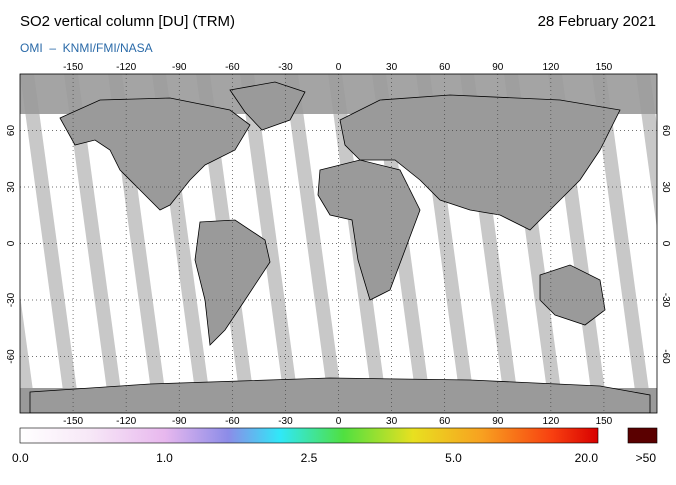  What do you see at coordinates (11, 187) in the screenshot?
I see `lat-label-left: 30` at bounding box center [11, 187].